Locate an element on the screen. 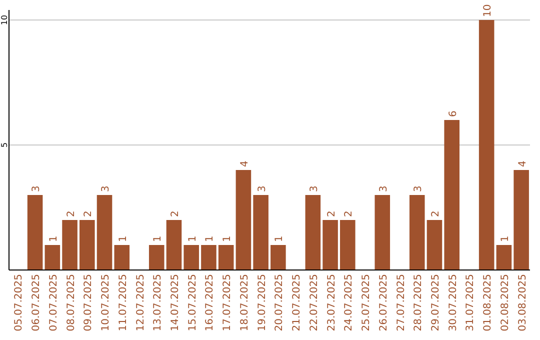 This screenshot has width=540, height=340. x-tick-label: 18.07.2025 is located at coordinates (244, 303).